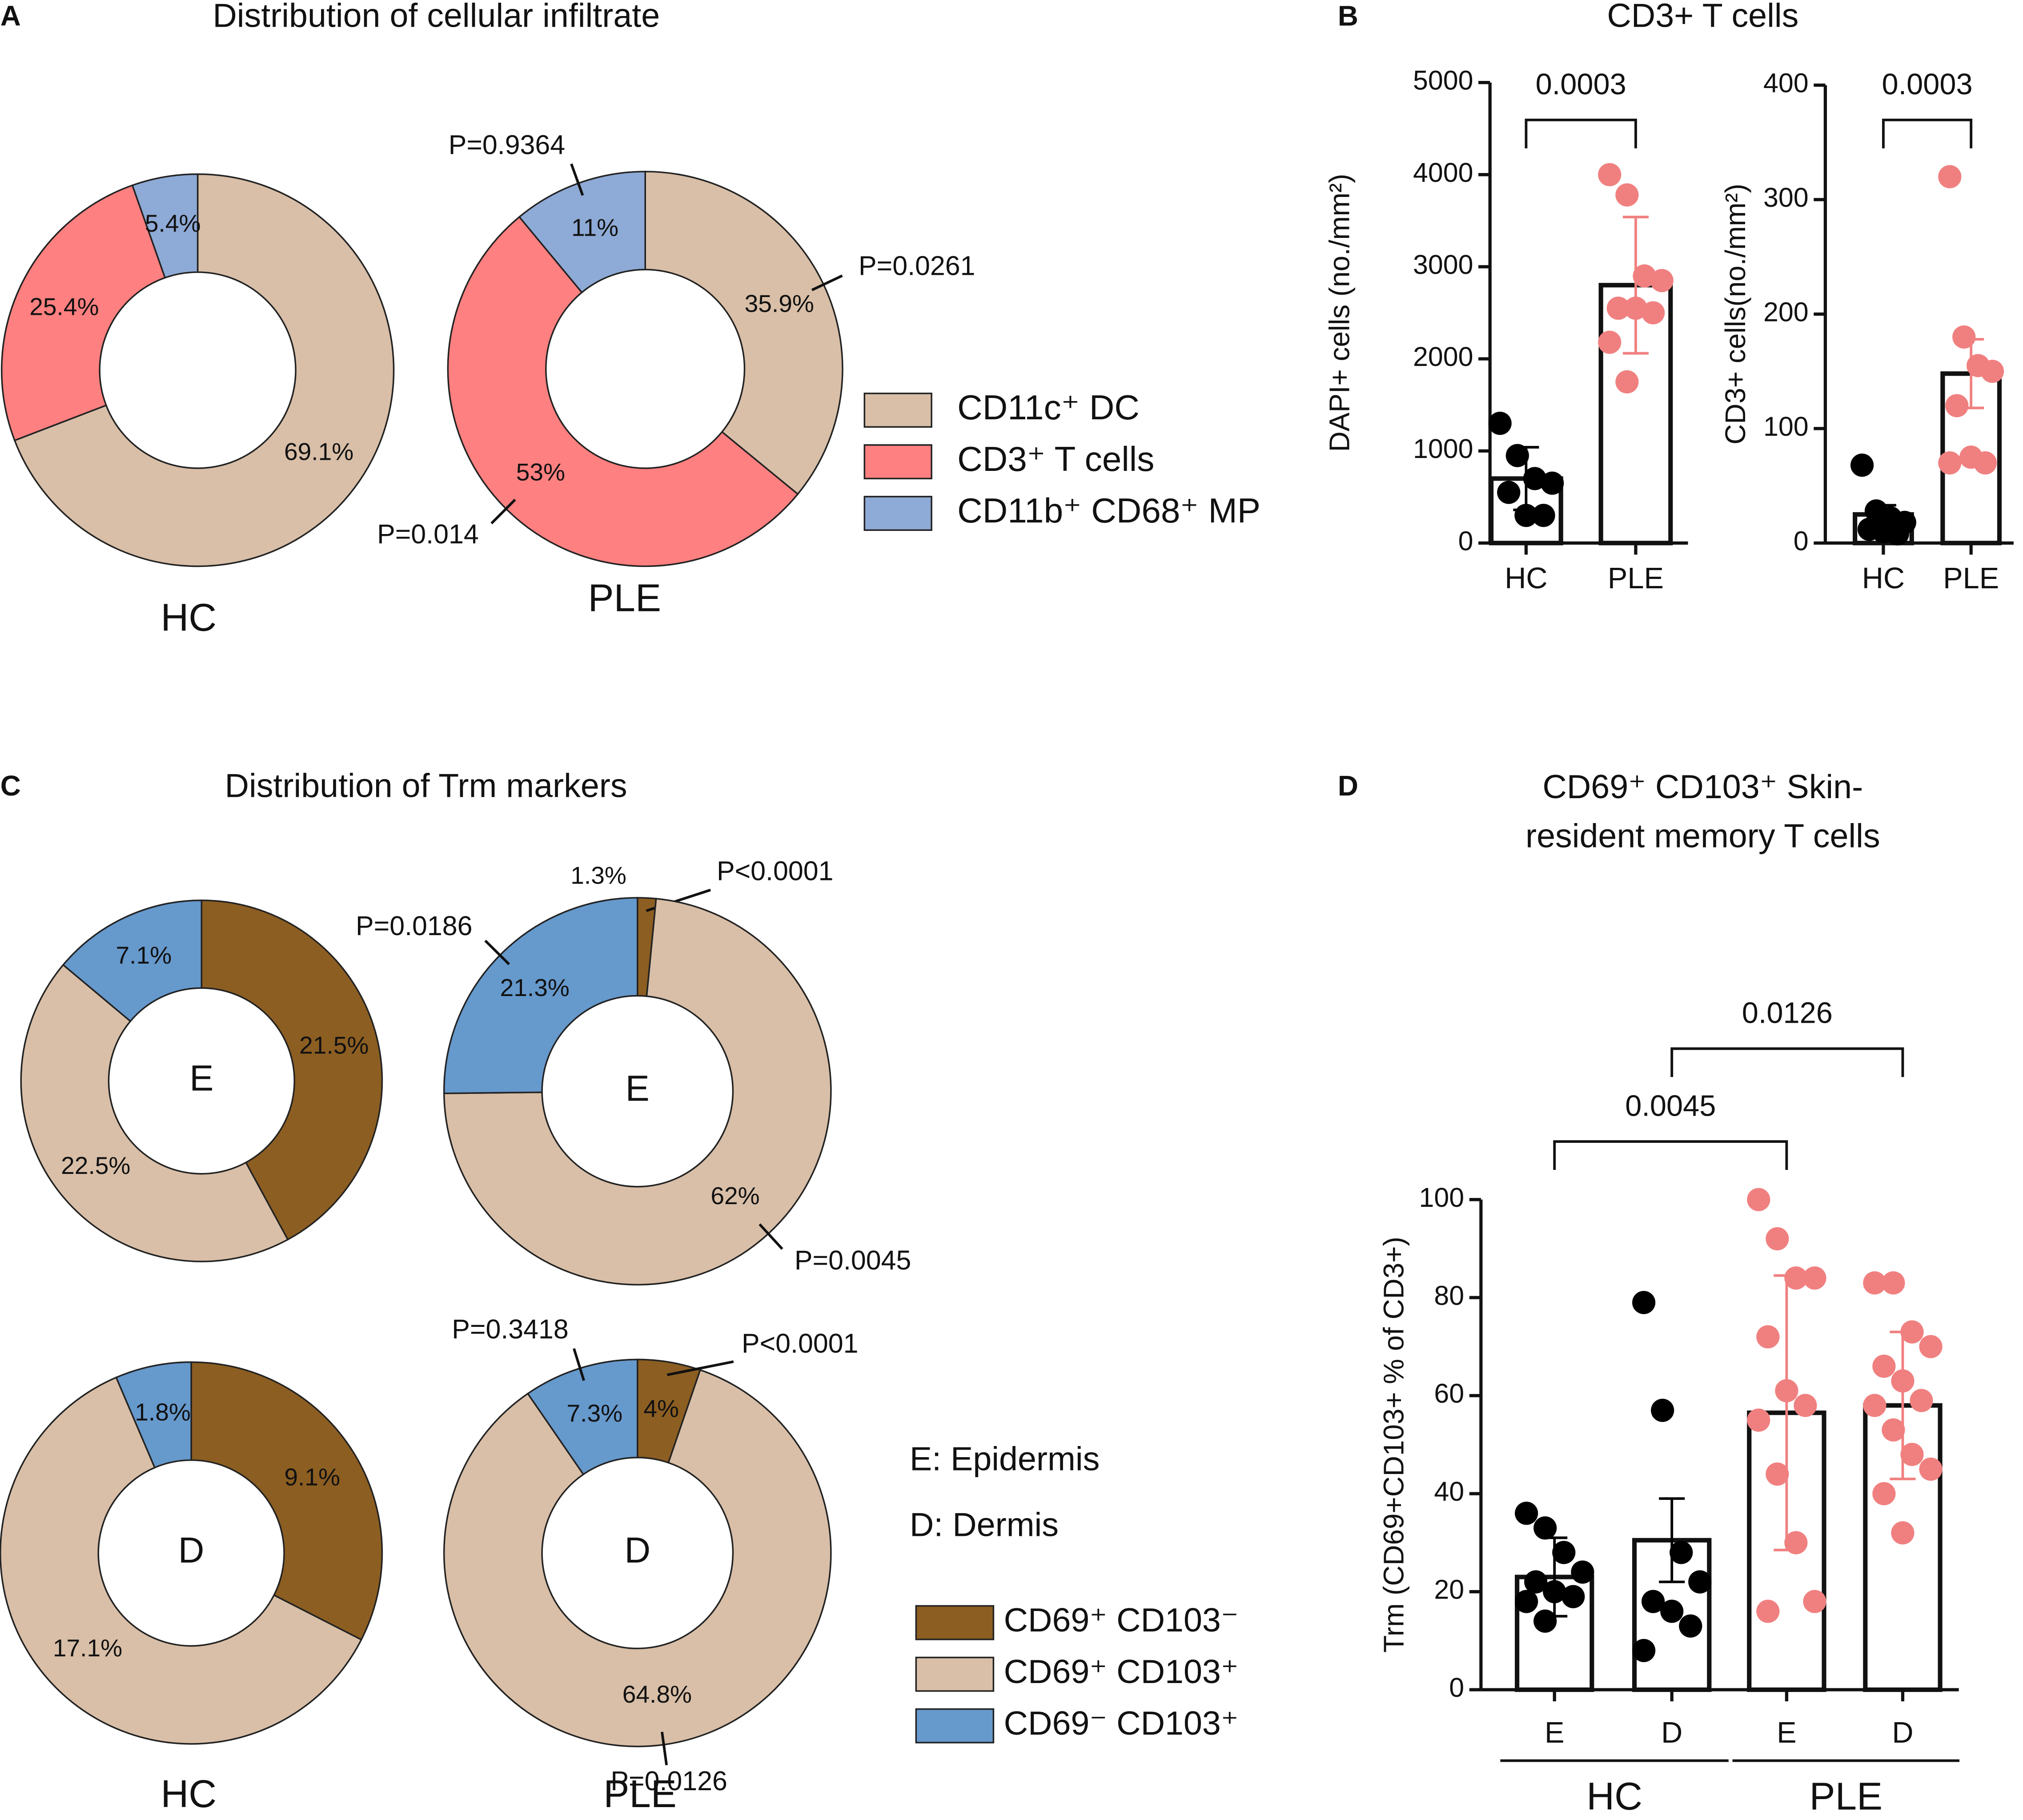  What do you see at coordinates (334, 1045) in the screenshot?
I see `value-label: 21.5%` at bounding box center [334, 1045].